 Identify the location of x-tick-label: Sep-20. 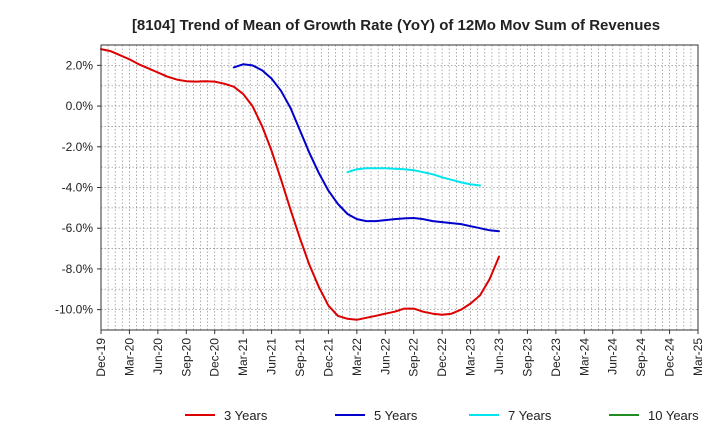
(186, 357).